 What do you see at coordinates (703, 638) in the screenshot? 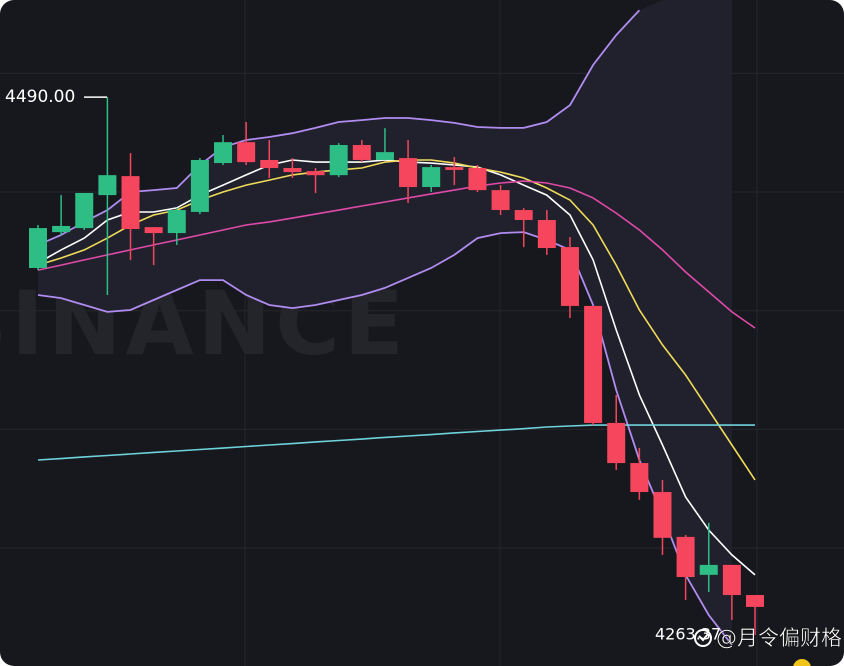
I see `author-icon` at bounding box center [703, 638].